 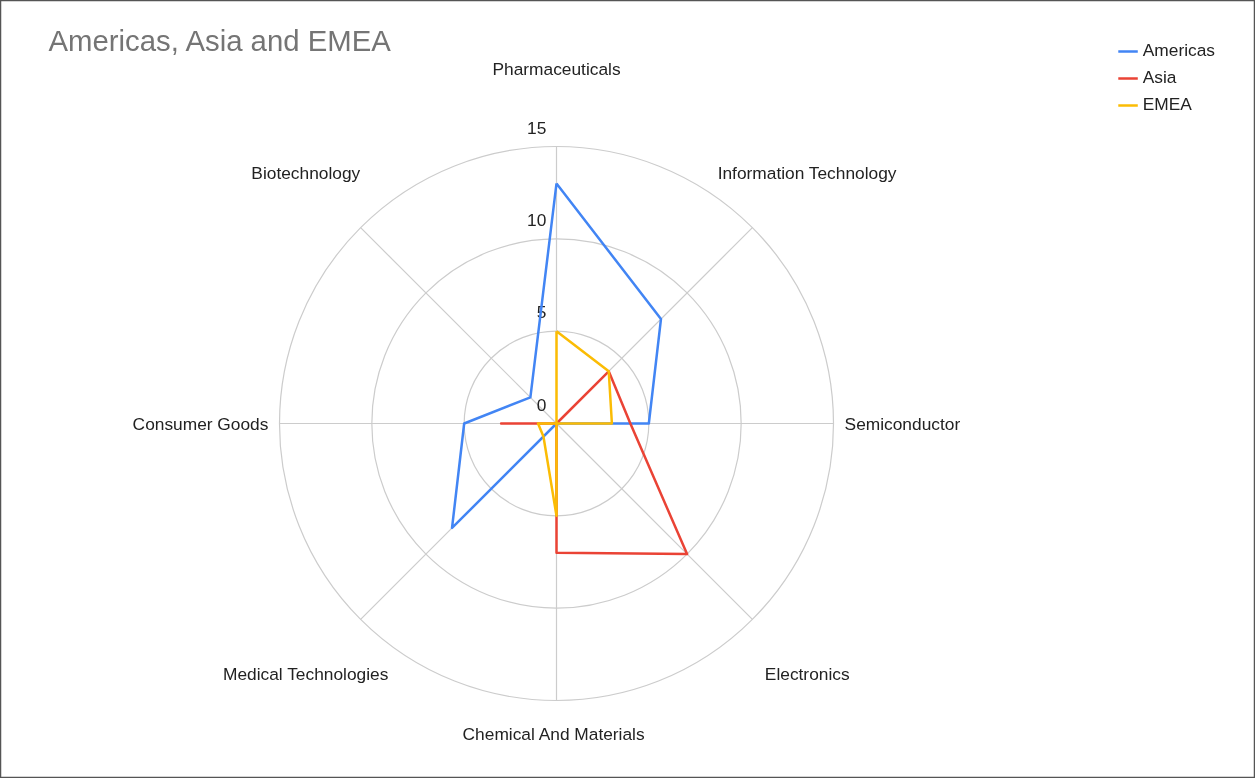 What do you see at coordinates (541, 404) in the screenshot?
I see `y-tick-label: 0` at bounding box center [541, 404].